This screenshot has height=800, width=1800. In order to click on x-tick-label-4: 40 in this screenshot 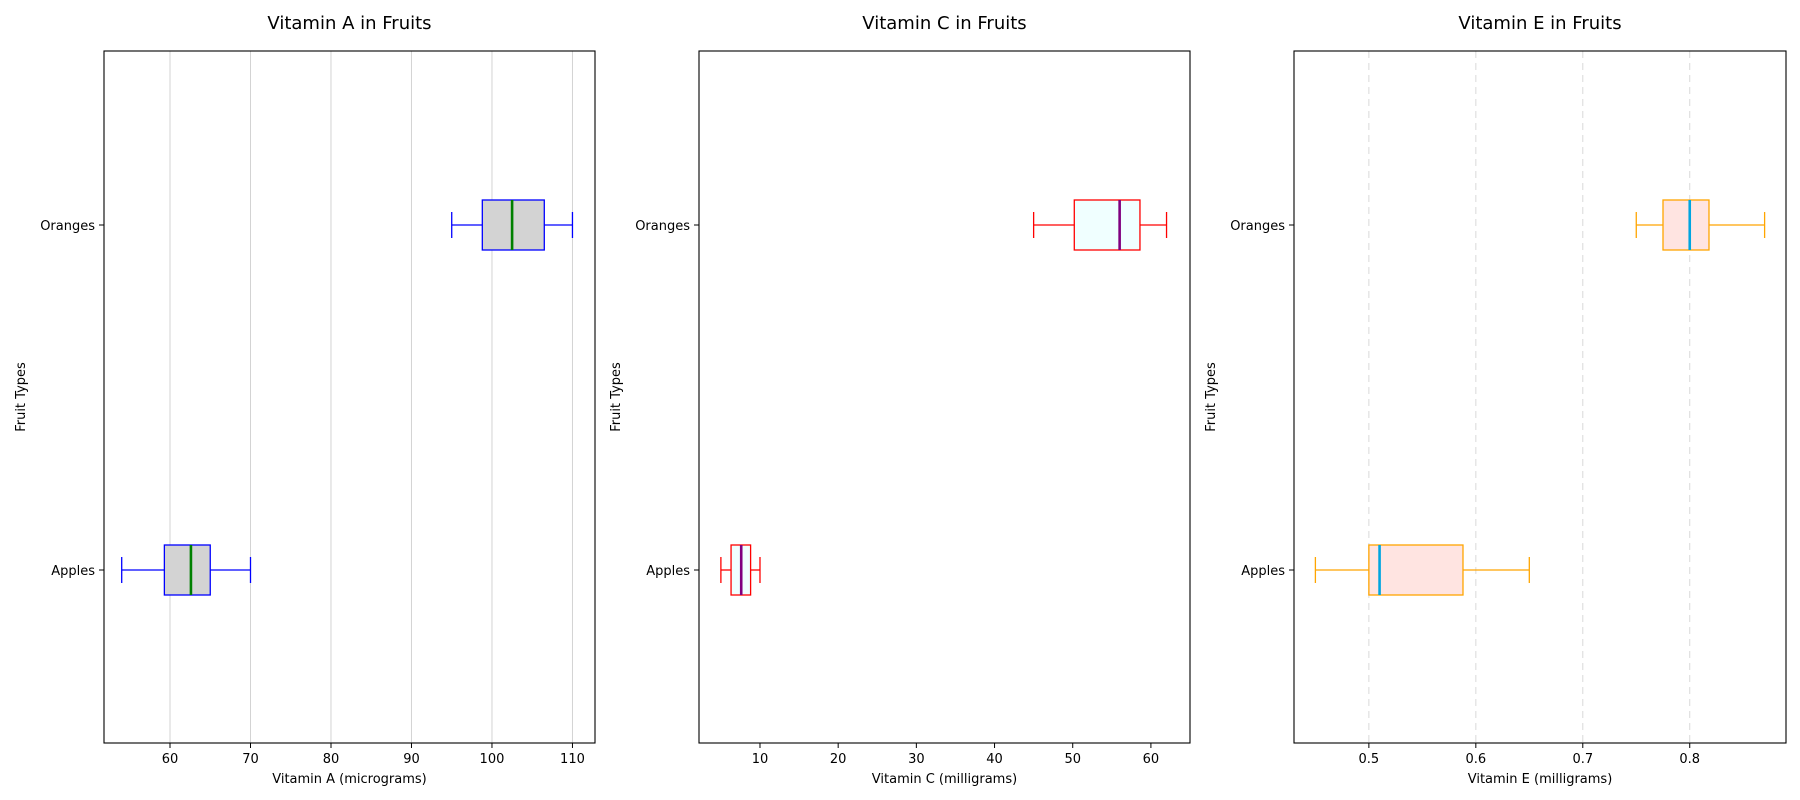, I will do `click(994, 759)`.